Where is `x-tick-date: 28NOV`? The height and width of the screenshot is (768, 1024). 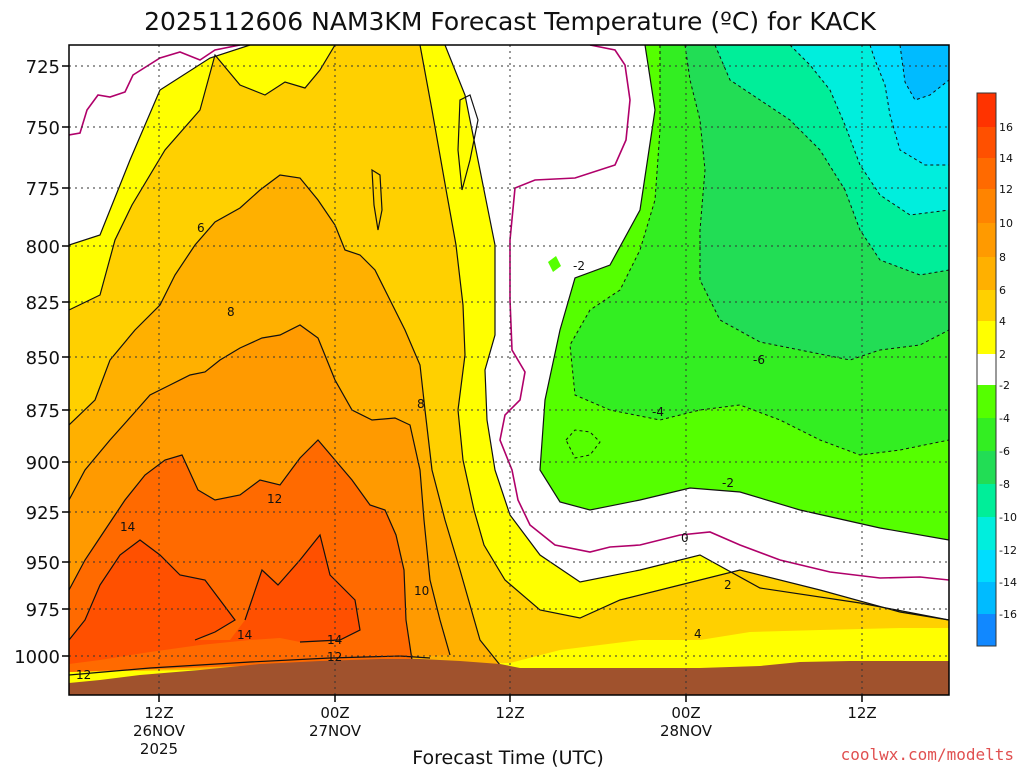 x-tick-date: 28NOV is located at coordinates (686, 731).